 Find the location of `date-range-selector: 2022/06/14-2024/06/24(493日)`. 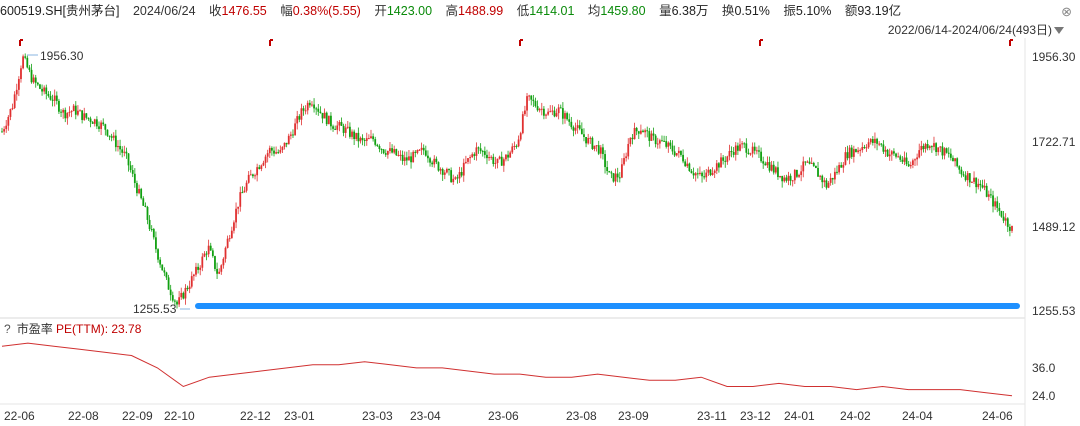

date-range-selector: 2022/06/14-2024/06/24(493日) is located at coordinates (976, 29).